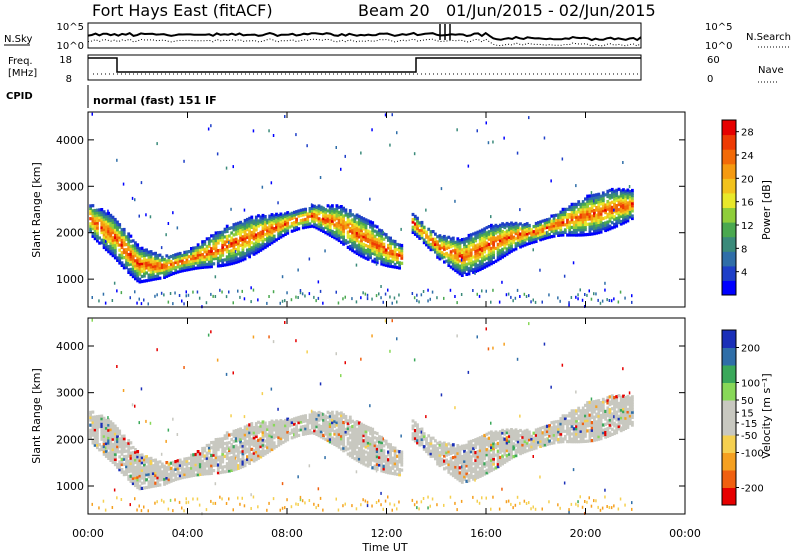 The image size is (800, 558). Describe the element at coordinates (70, 46) in the screenshot. I see `nsky-tick-bottom: 10^0` at that location.